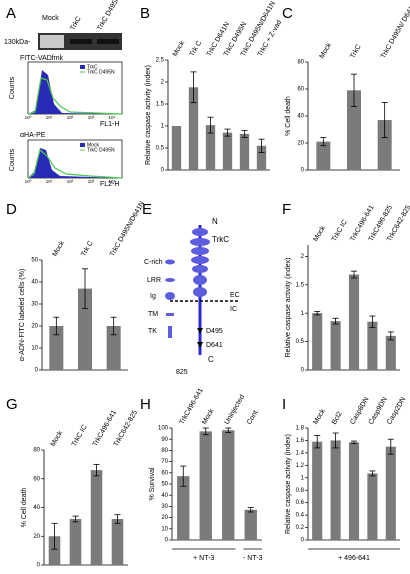 The width and height of the screenshot is (410, 574). I want to click on y-tick-label: 90, so click(164, 440).